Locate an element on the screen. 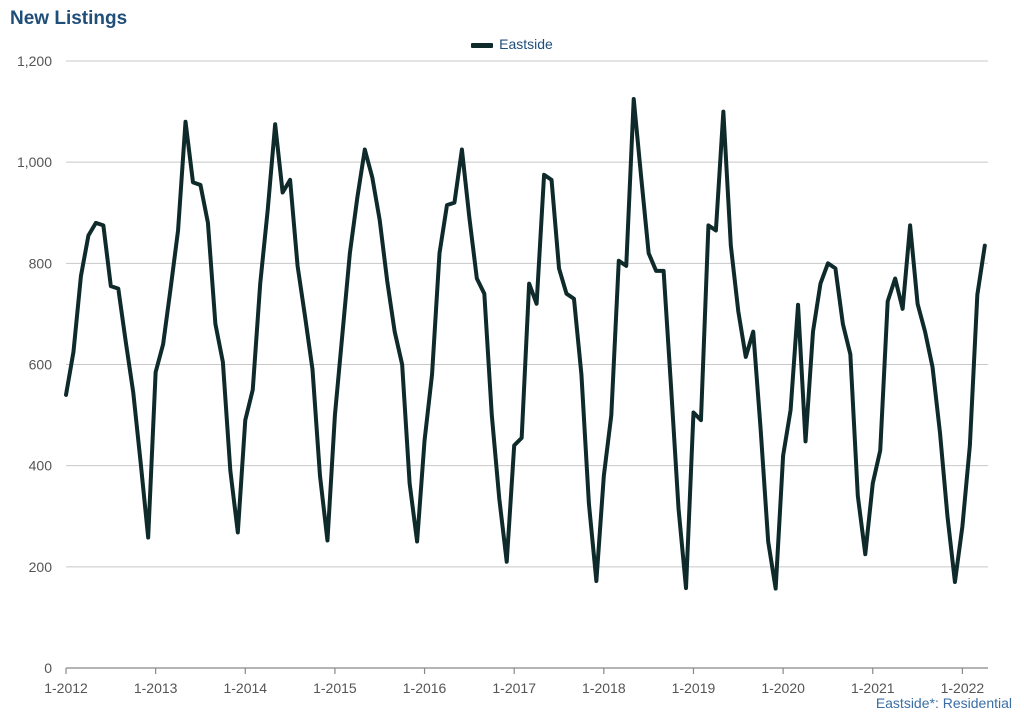 The width and height of the screenshot is (1024, 717). y-tick-label: 800 is located at coordinates (41, 263).